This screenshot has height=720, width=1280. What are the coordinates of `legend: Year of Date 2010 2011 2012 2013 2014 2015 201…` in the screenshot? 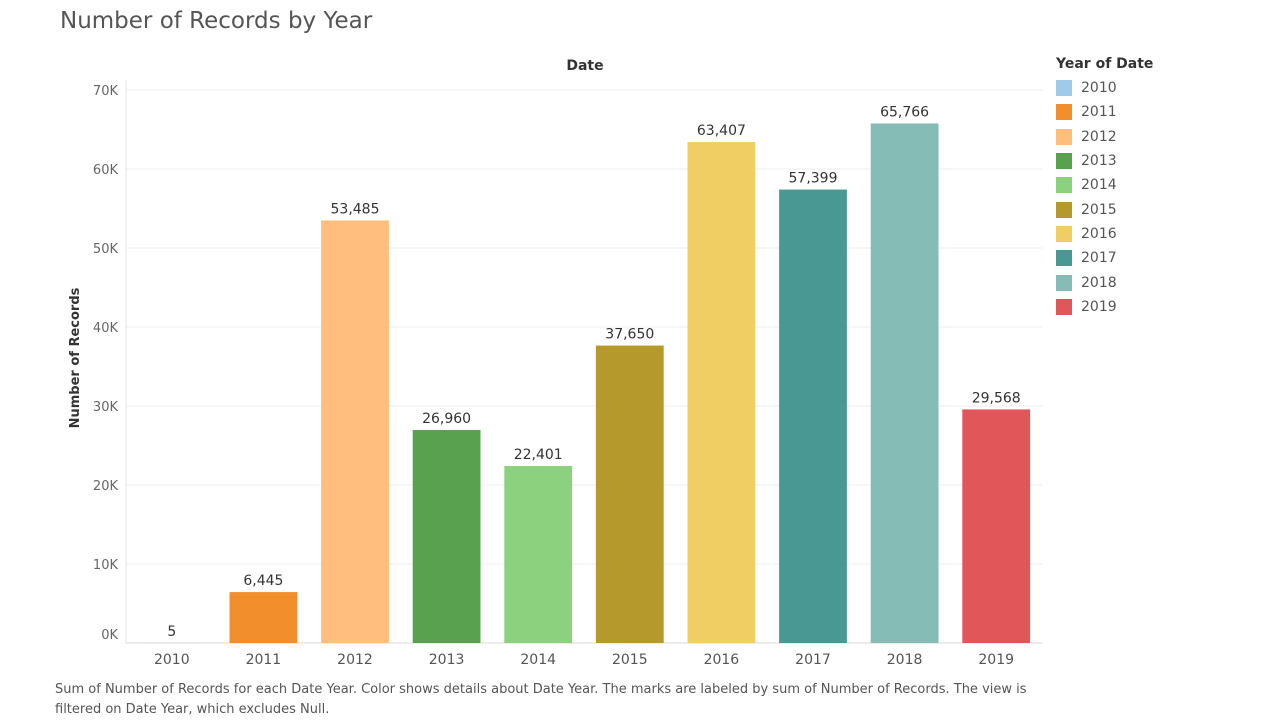 It's located at (1104, 187).